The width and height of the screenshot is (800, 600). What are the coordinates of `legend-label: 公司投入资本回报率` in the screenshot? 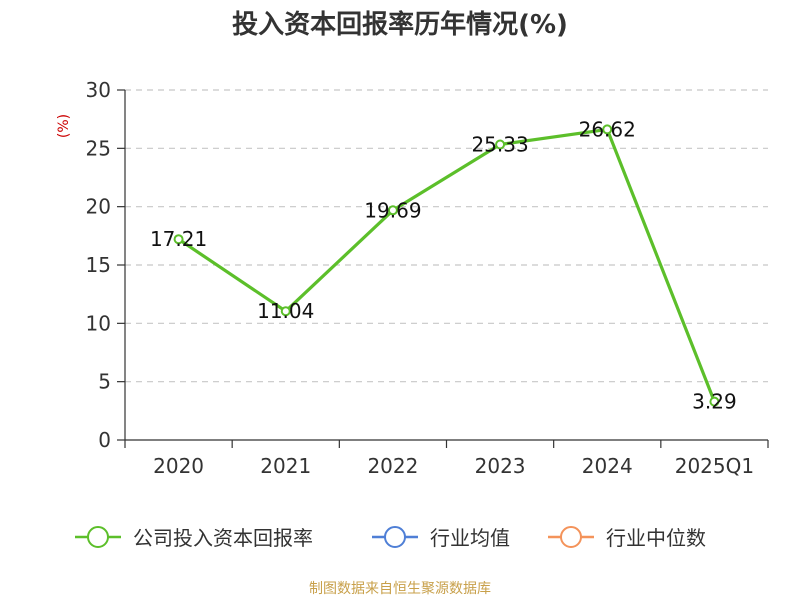 It's located at (223, 538).